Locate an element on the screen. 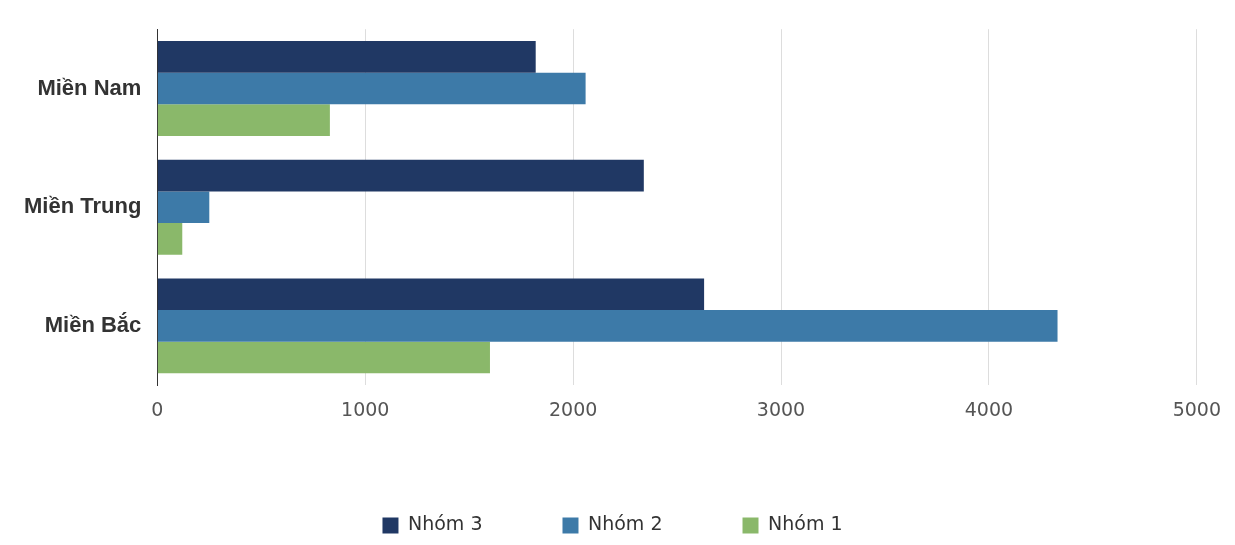 This screenshot has width=1235, height=545. y-tick-label: Miền Trung is located at coordinates (83, 206).